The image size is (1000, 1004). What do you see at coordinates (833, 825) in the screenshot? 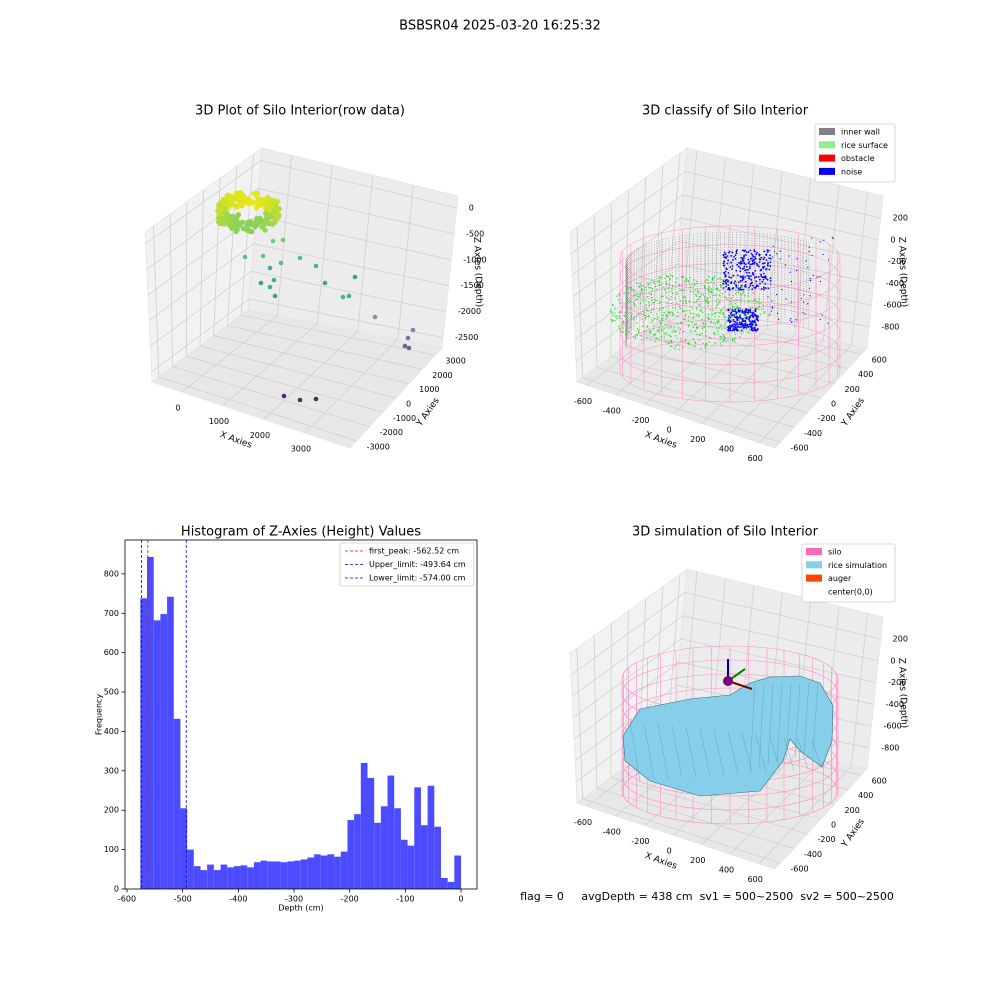
I see `y-tick-label: 0` at bounding box center [833, 825].